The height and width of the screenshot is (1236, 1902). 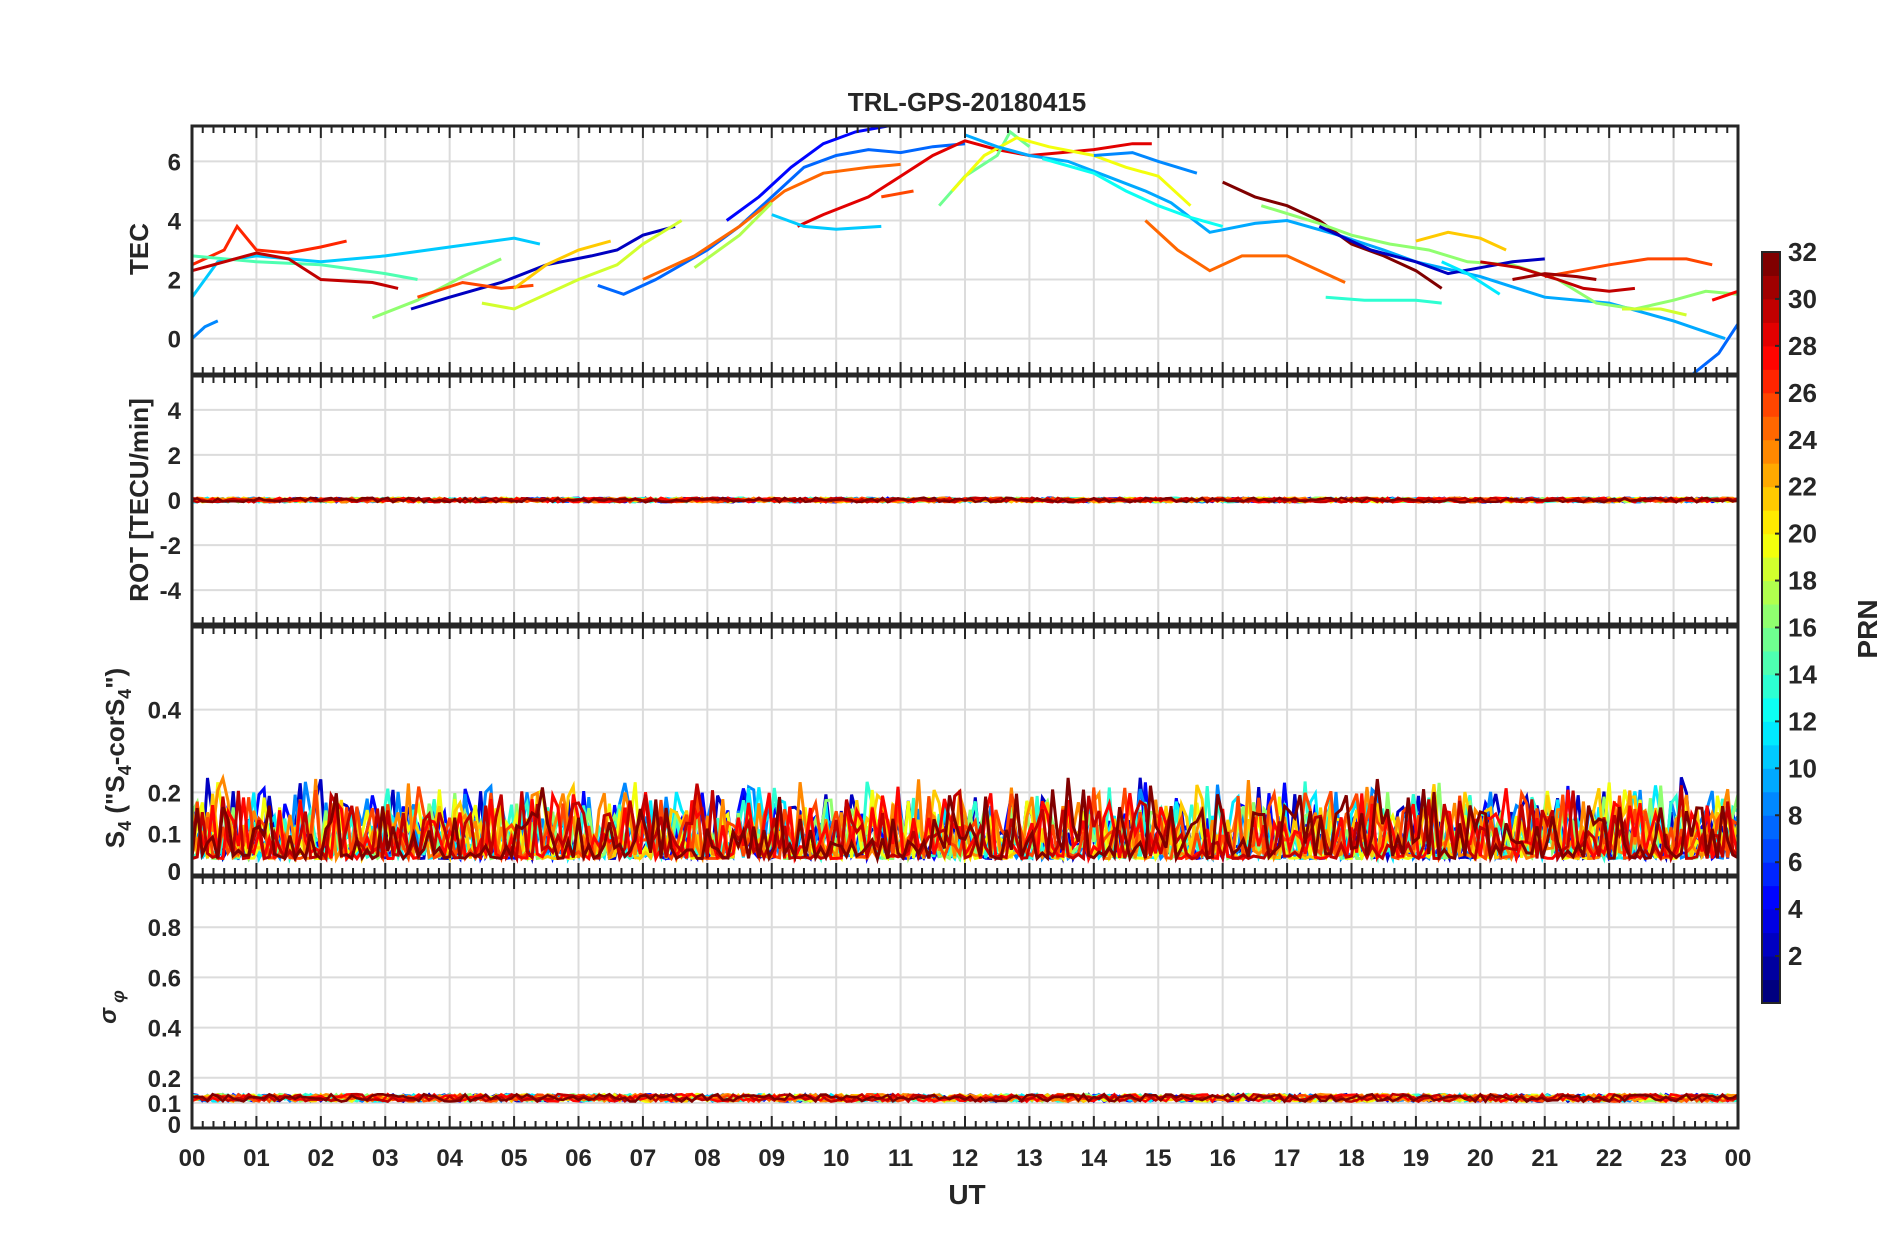 What do you see at coordinates (1351, 1158) in the screenshot?
I see `x-tick-label: 18` at bounding box center [1351, 1158].